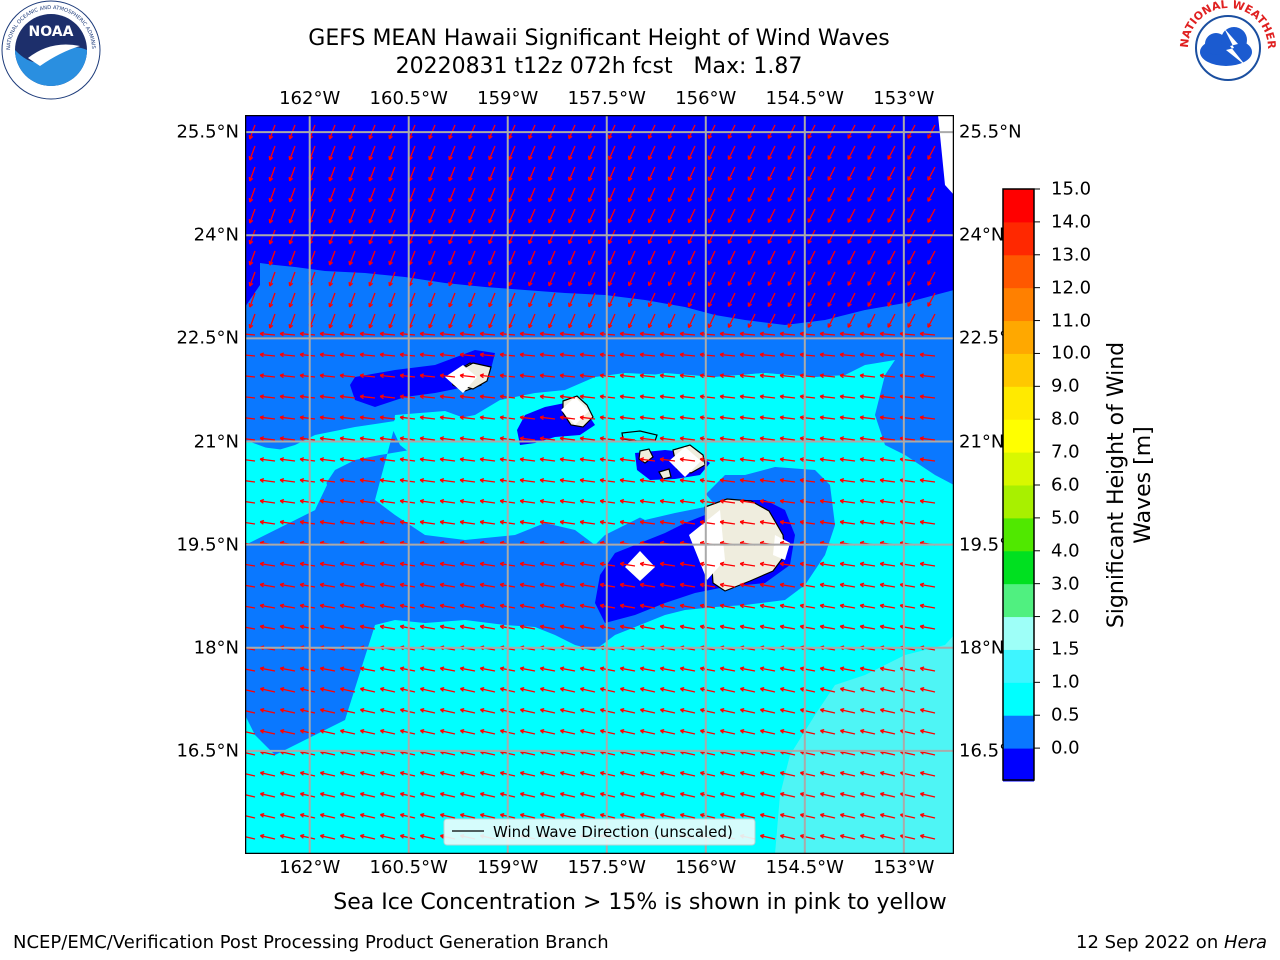  What do you see at coordinates (599, 220) in the screenshot?
I see `wave-band-0-0.5` at bounding box center [599, 220].